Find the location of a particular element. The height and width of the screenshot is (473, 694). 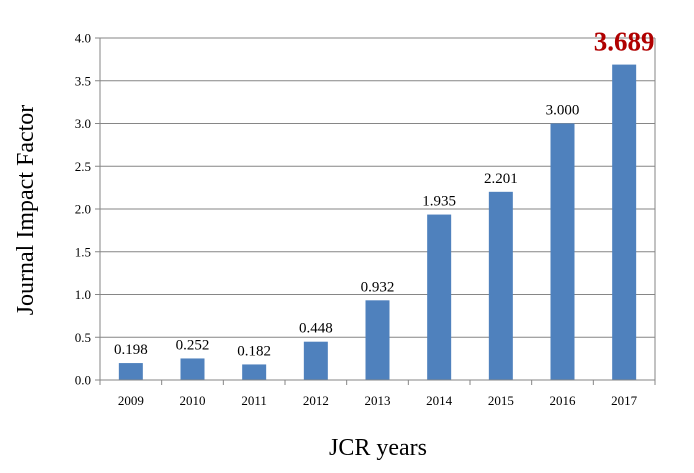

bar-2011 is located at coordinates (254, 372).